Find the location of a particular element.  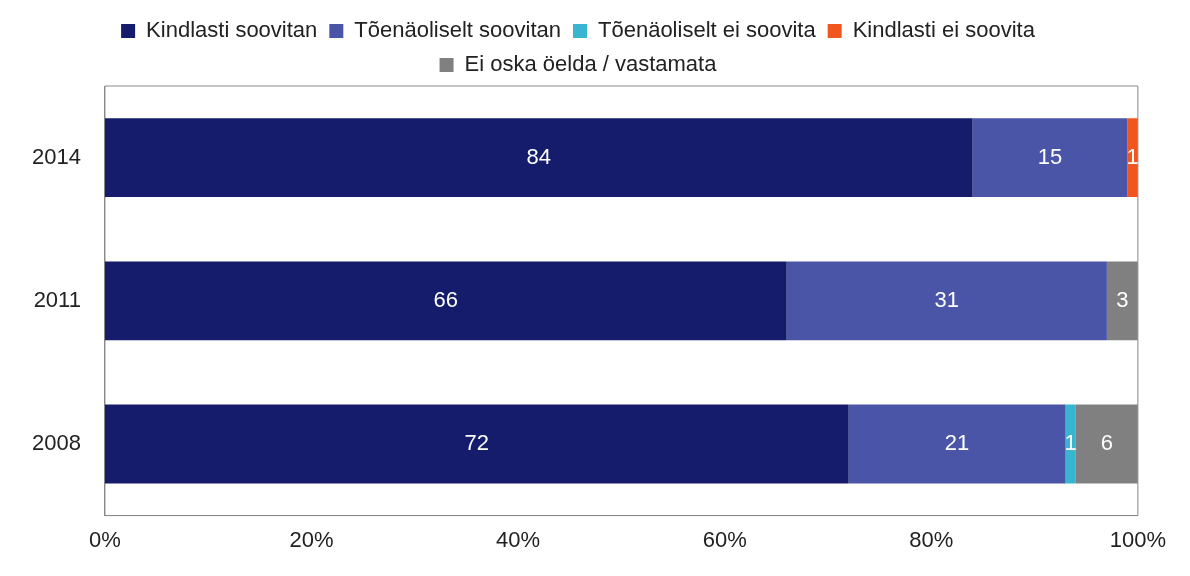

data-label: 72 is located at coordinates (477, 443).